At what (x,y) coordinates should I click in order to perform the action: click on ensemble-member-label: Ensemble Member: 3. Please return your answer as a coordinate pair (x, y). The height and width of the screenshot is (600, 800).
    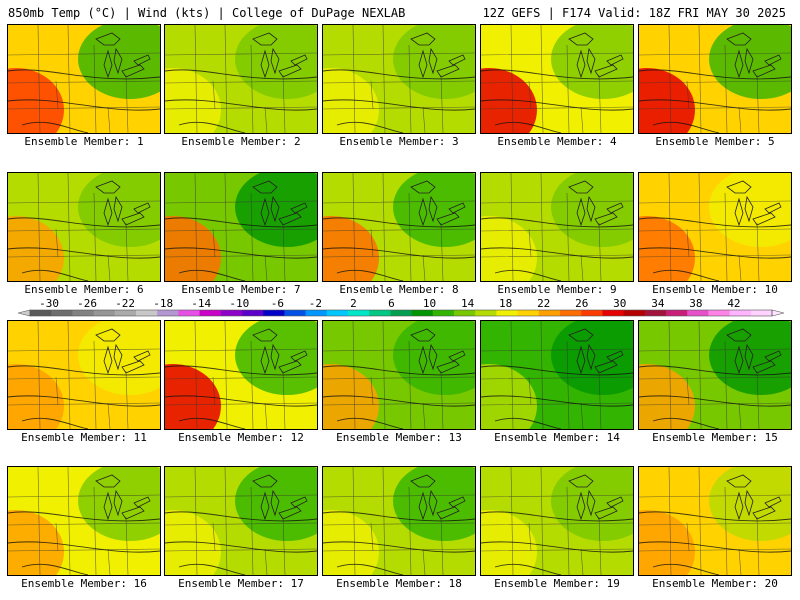
    Looking at the image, I should click on (399, 141).